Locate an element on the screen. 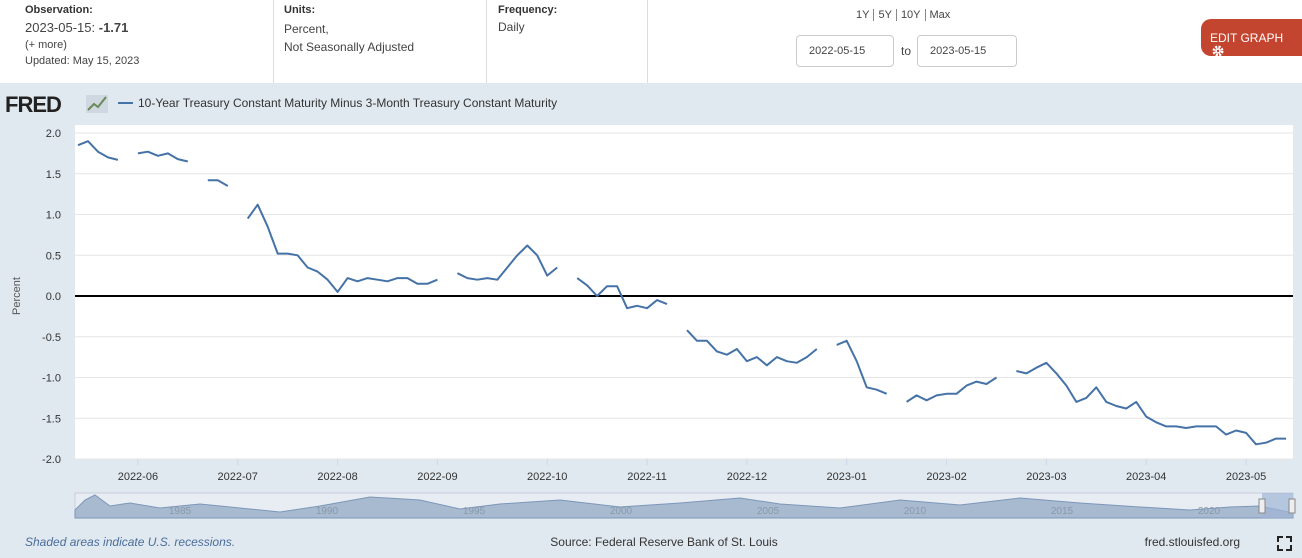 This screenshot has width=1302, height=558. obs-value: -1.71 is located at coordinates (113, 27).